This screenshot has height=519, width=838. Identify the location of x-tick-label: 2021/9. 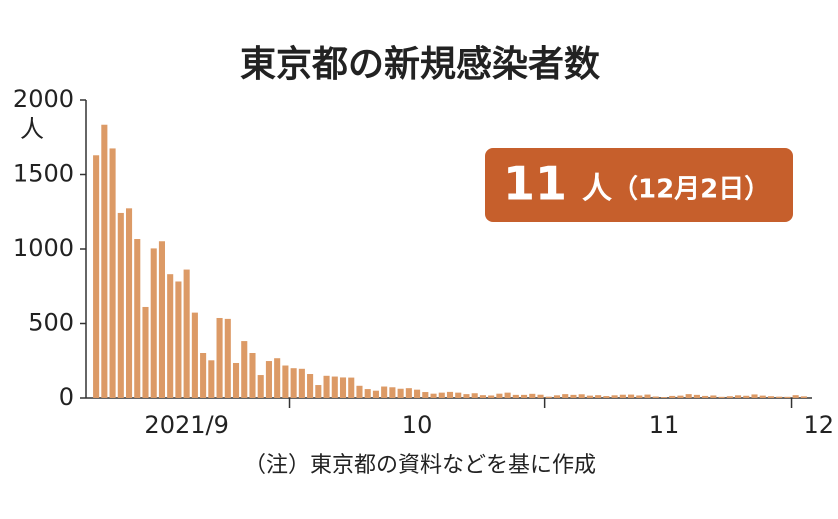
(186, 425).